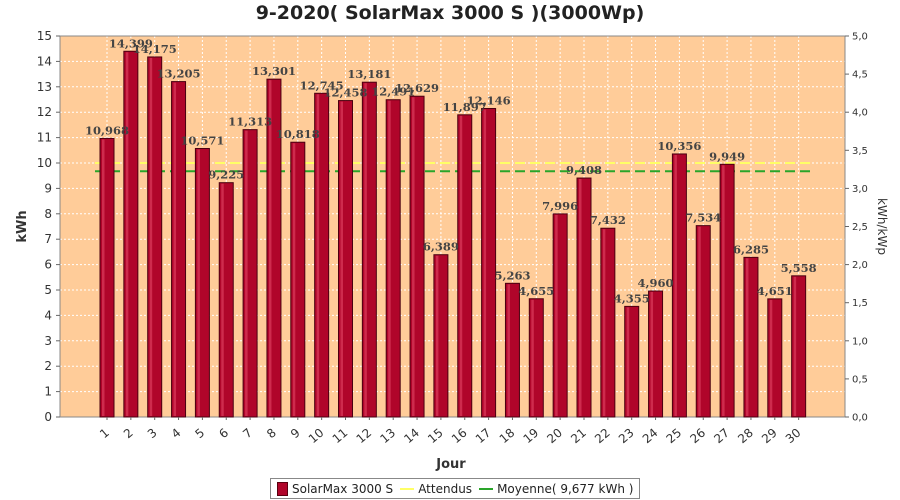  What do you see at coordinates (387, 436) in the screenshot?
I see `x-tick-label: 13` at bounding box center [387, 436].